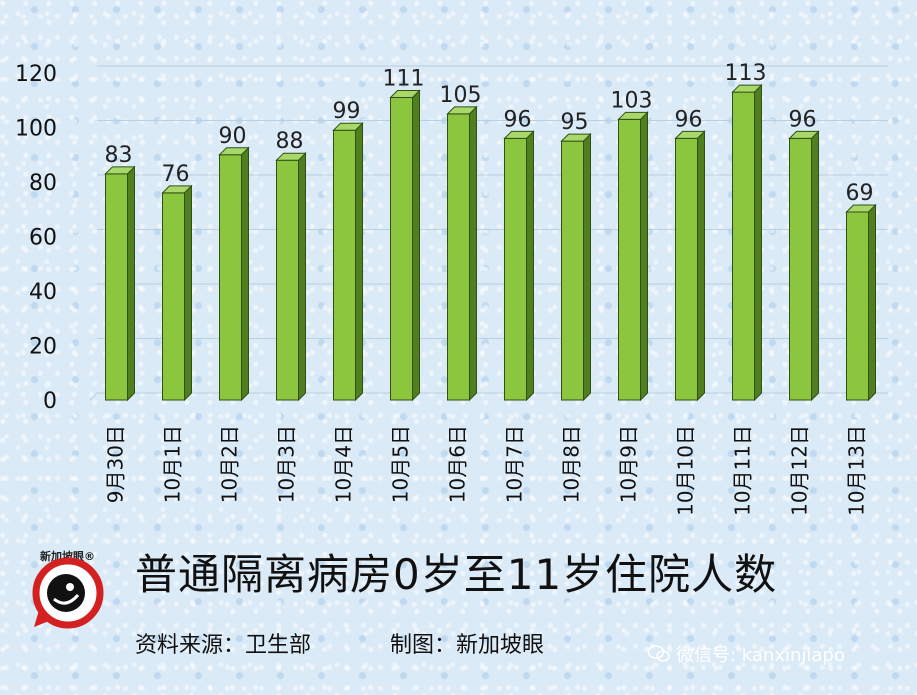 Image resolution: width=917 pixels, height=695 pixels. I want to click on data-label: 88, so click(290, 141).